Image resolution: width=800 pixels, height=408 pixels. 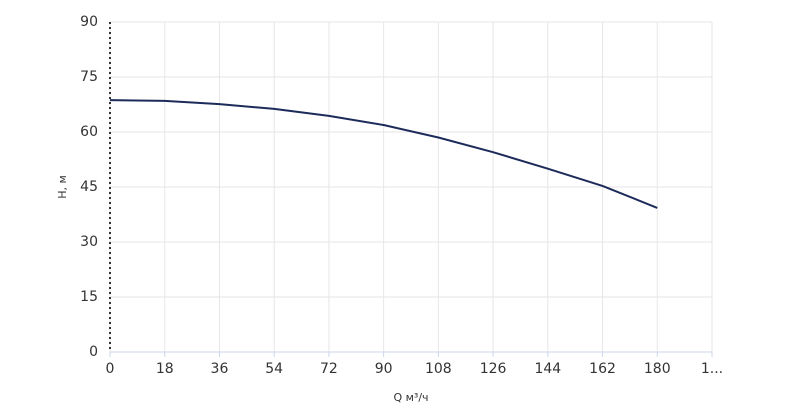 What do you see at coordinates (89, 242) in the screenshot?
I see `y-tick-label: 30` at bounding box center [89, 242].